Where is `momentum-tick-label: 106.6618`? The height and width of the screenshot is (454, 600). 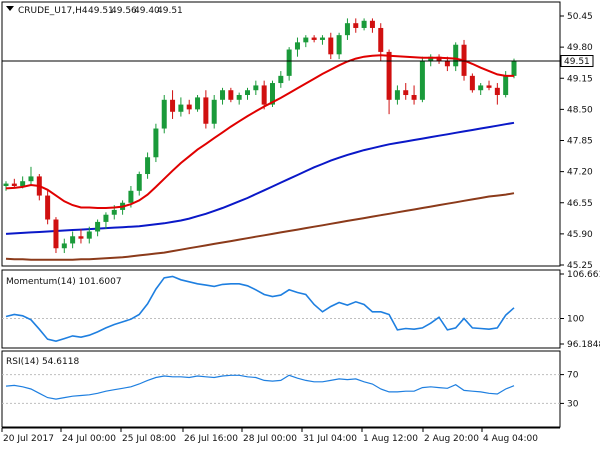 momentum-tick-label: 106.6618 is located at coordinates (583, 275).